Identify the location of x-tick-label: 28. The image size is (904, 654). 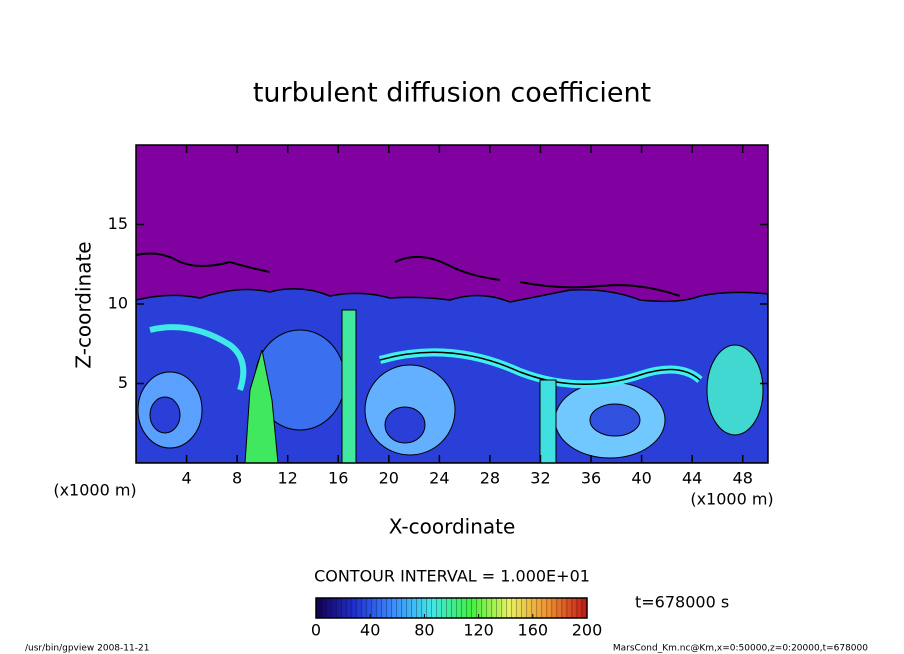
(490, 478).